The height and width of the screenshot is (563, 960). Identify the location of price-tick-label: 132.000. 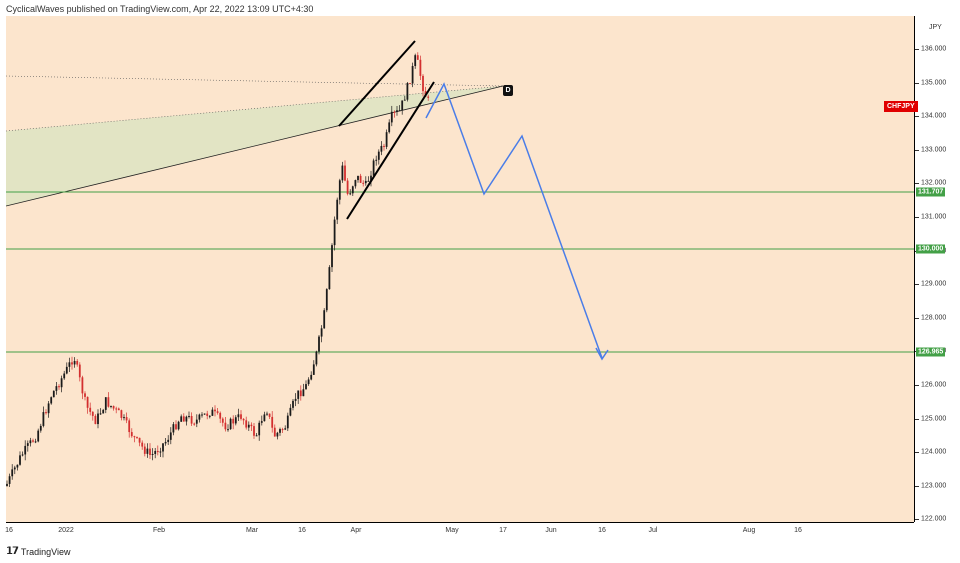
(934, 183).